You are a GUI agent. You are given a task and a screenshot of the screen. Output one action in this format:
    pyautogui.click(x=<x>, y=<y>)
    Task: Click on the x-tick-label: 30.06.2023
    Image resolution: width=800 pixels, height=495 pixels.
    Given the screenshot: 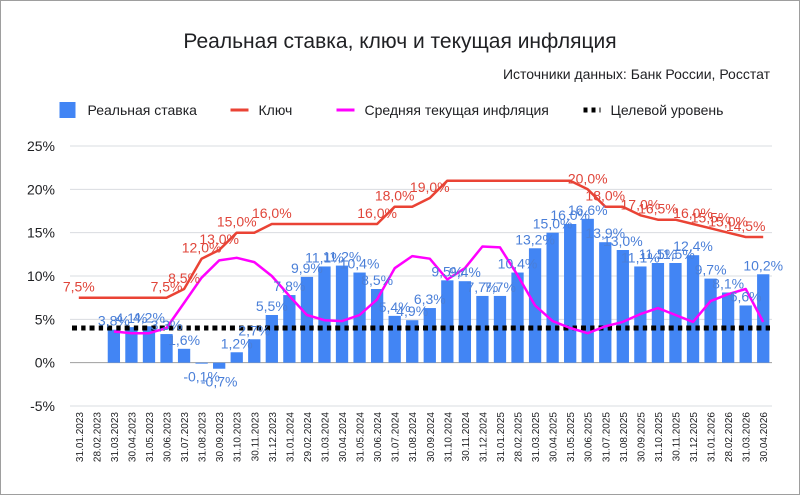 What is the action you would take?
    pyautogui.click(x=168, y=437)
    